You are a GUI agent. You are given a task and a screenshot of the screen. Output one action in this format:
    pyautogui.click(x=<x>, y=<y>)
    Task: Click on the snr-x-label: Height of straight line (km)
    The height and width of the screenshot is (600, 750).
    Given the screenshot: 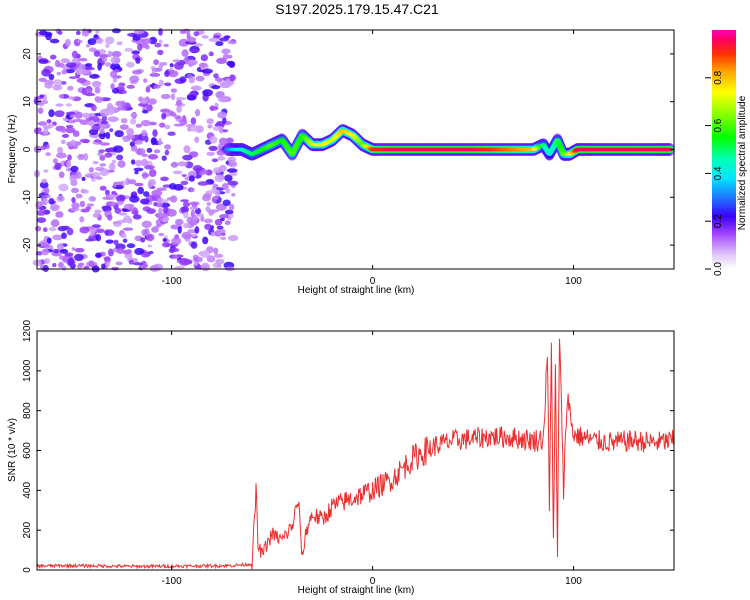 What is the action you would take?
    pyautogui.click(x=356, y=590)
    